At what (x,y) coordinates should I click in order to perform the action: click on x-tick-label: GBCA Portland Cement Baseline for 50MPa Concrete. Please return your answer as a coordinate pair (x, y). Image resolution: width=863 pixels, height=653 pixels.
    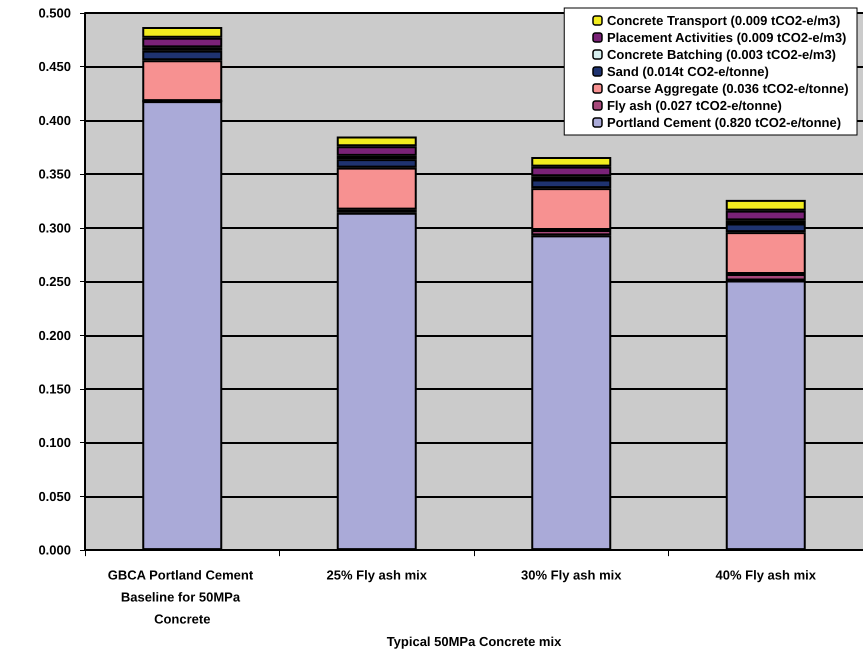
    Looking at the image, I should click on (182, 597).